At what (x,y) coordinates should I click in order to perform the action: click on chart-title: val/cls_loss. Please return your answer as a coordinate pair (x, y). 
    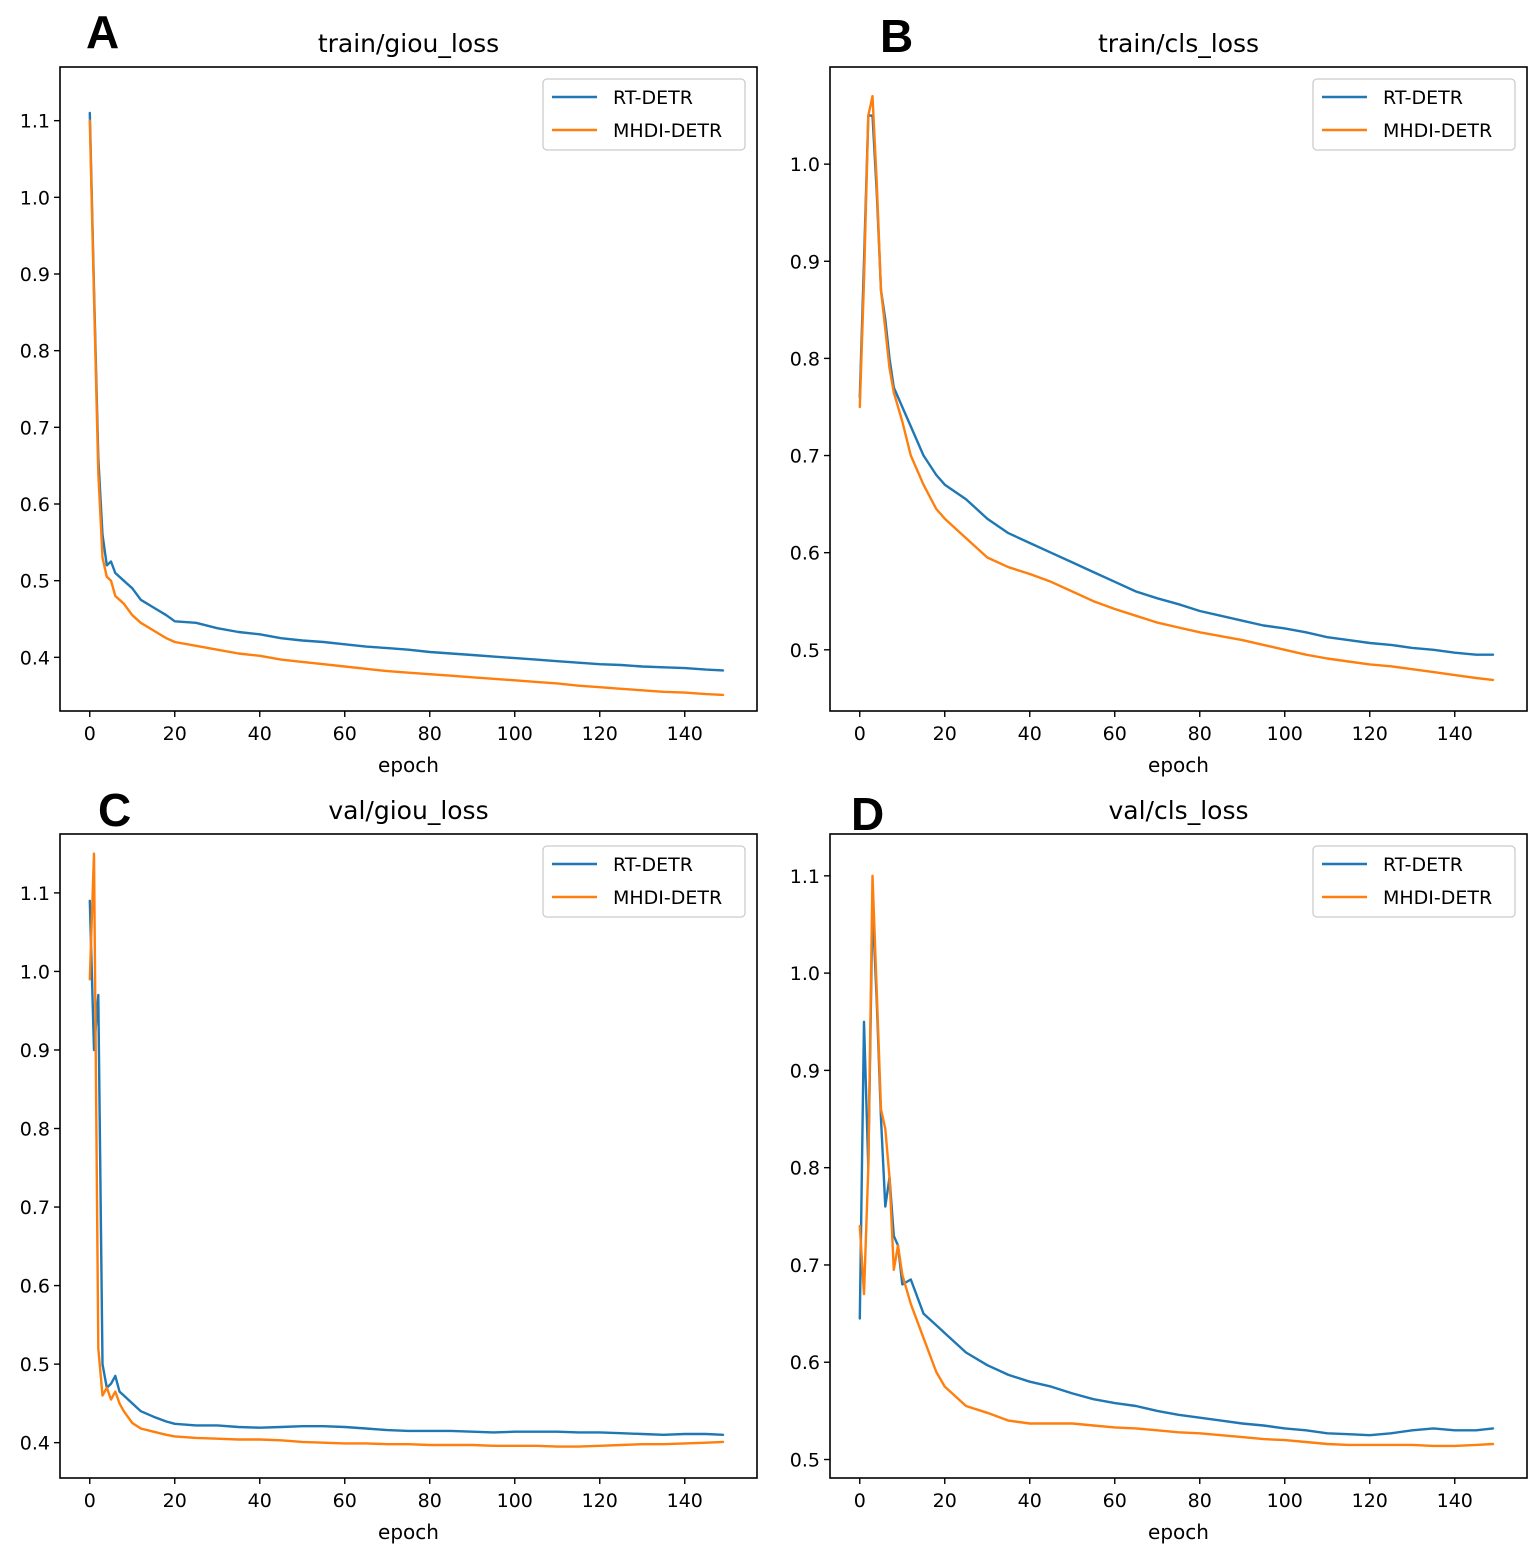
    Looking at the image, I should click on (1179, 810).